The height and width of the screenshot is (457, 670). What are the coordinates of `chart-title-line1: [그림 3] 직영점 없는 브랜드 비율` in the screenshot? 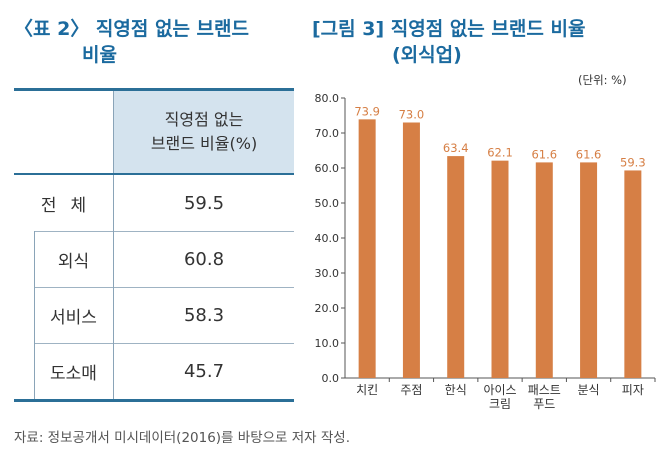 It's located at (449, 29).